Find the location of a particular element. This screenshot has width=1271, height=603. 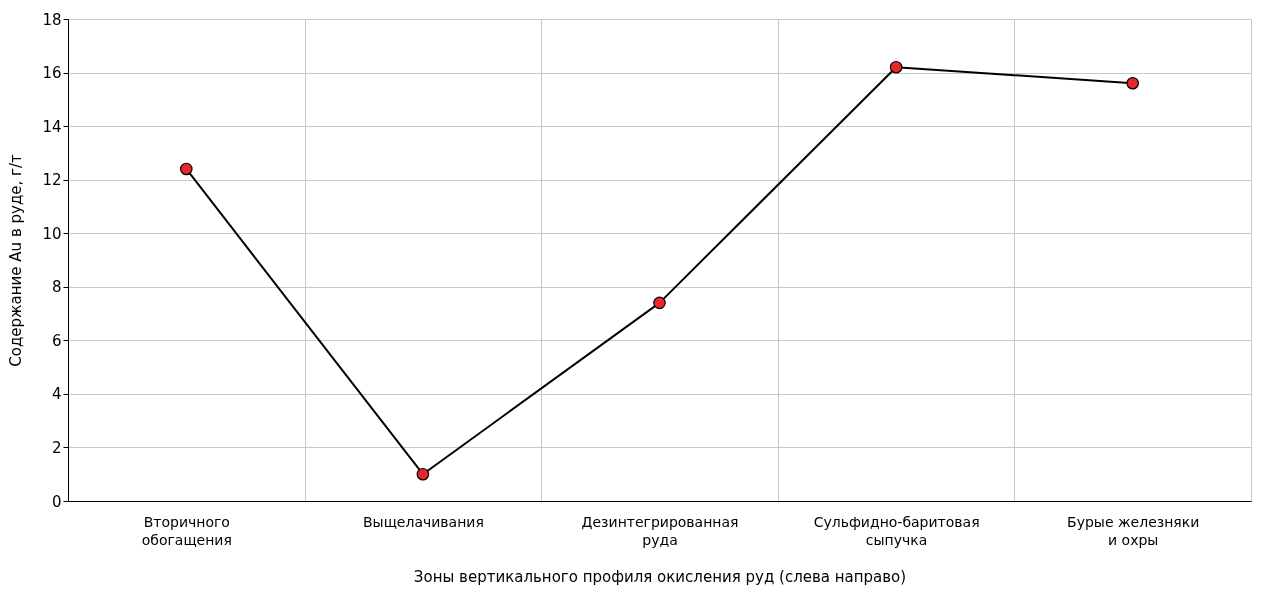

y-tick-label: 12 is located at coordinates (52, 180).